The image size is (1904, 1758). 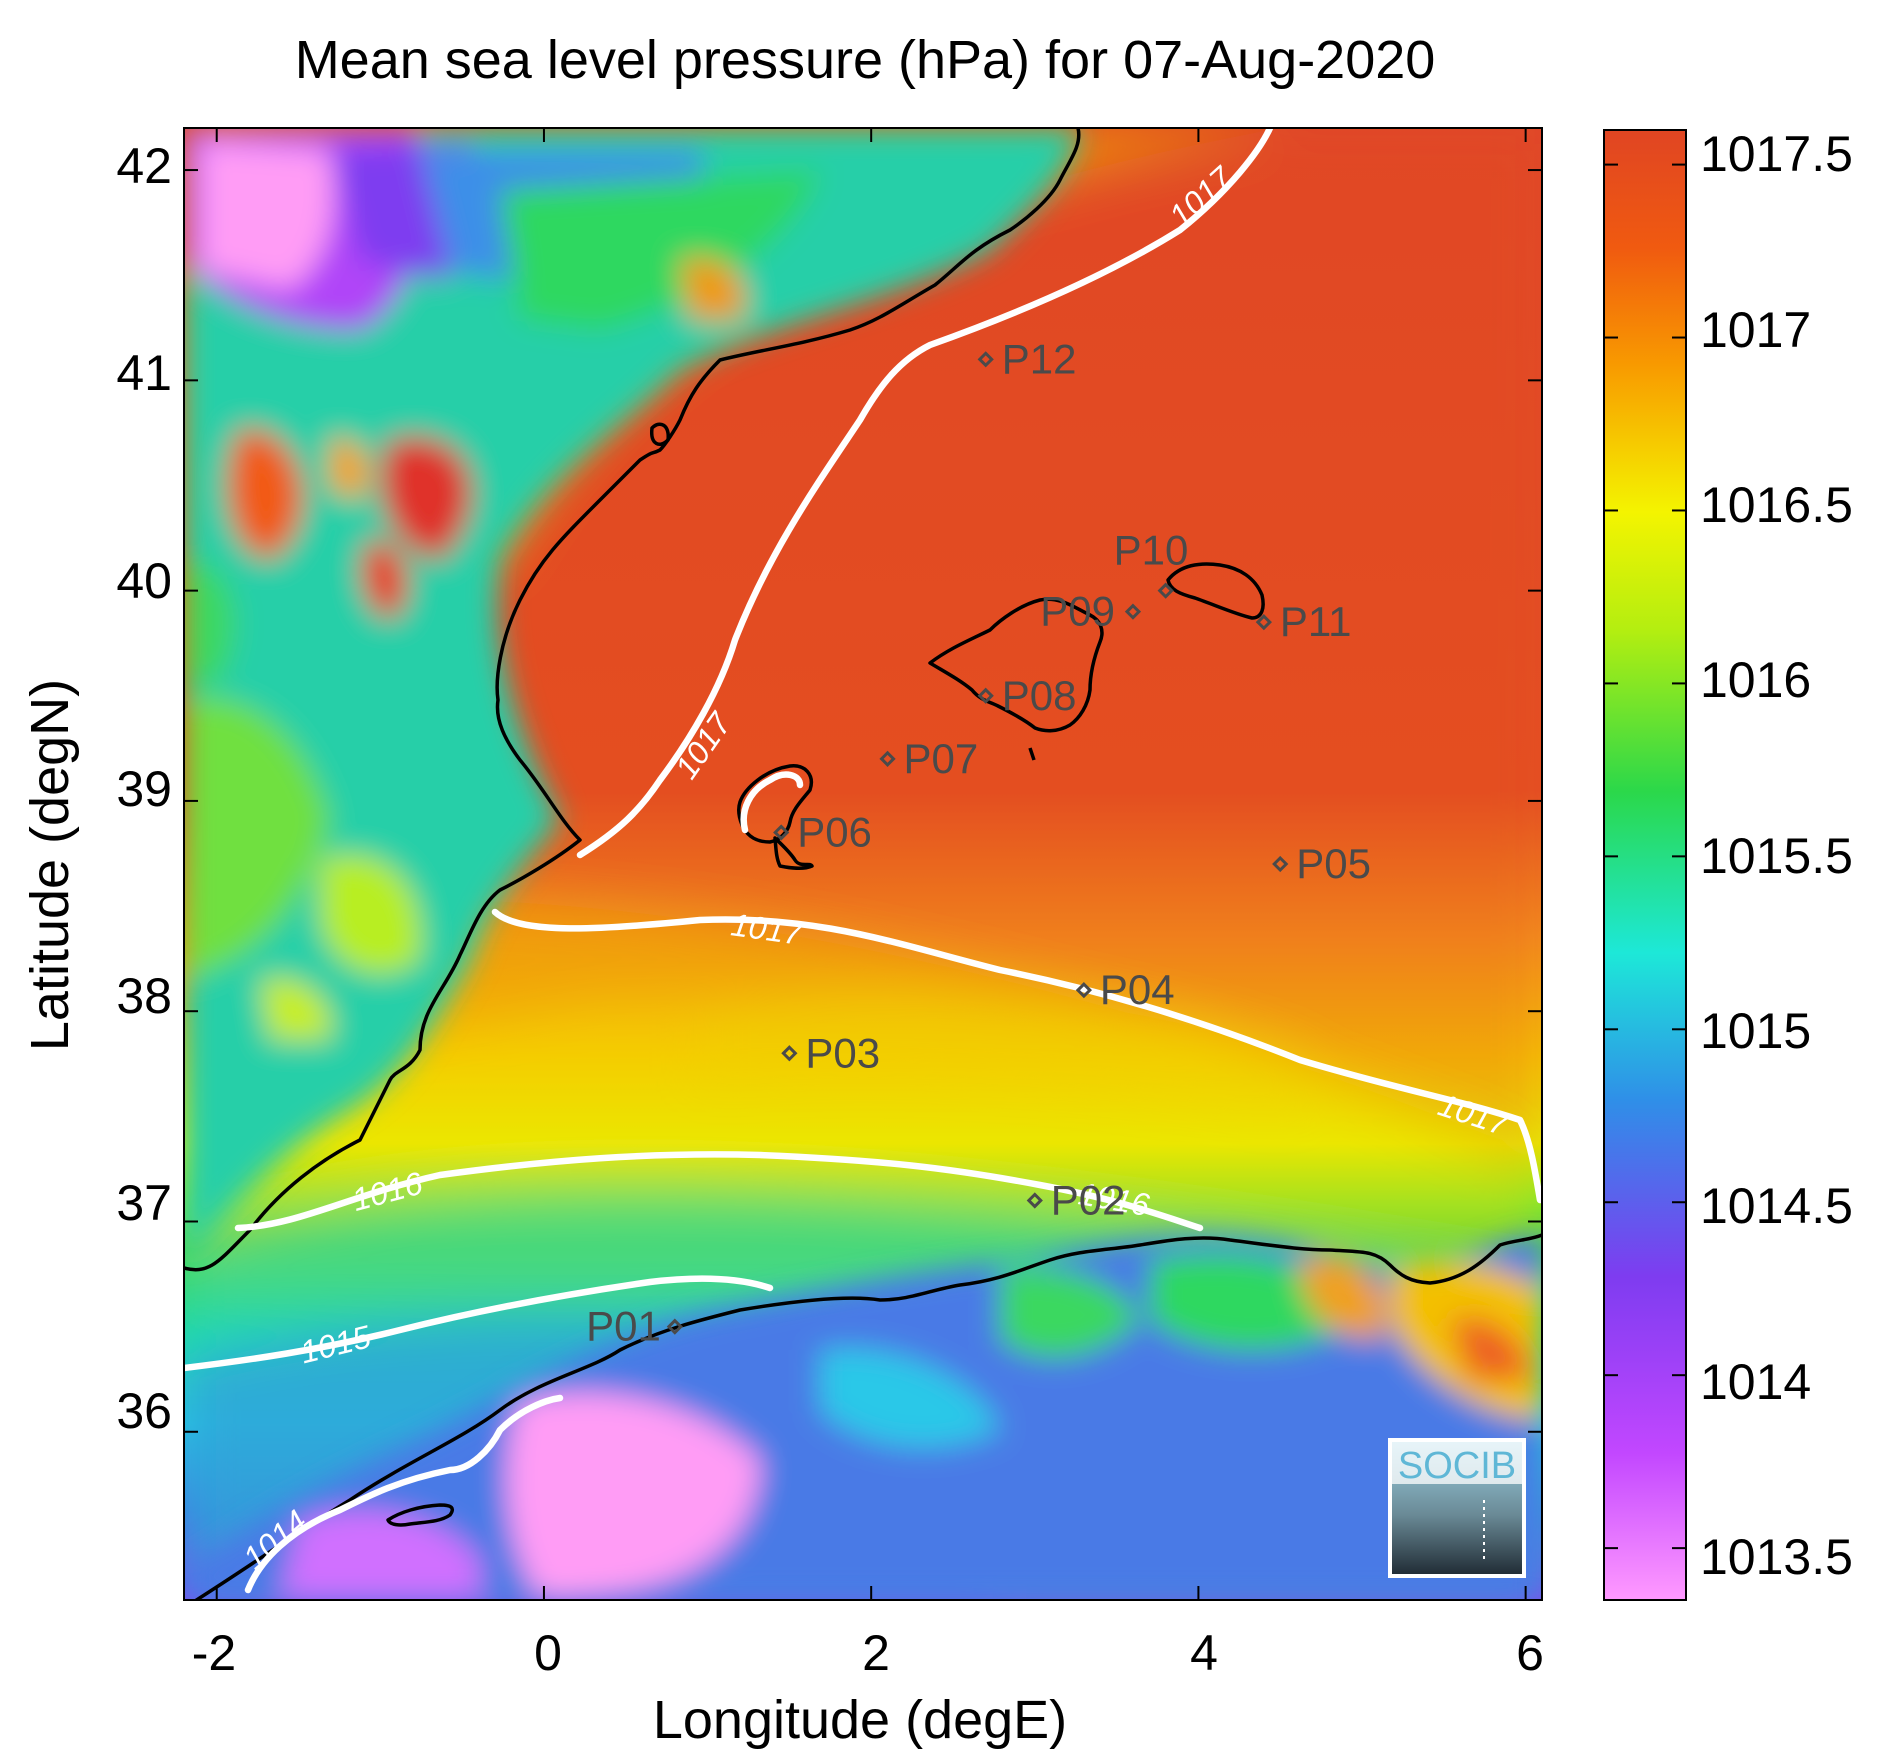 I want to click on colorbar-label: 1017, so click(x=1755, y=330).